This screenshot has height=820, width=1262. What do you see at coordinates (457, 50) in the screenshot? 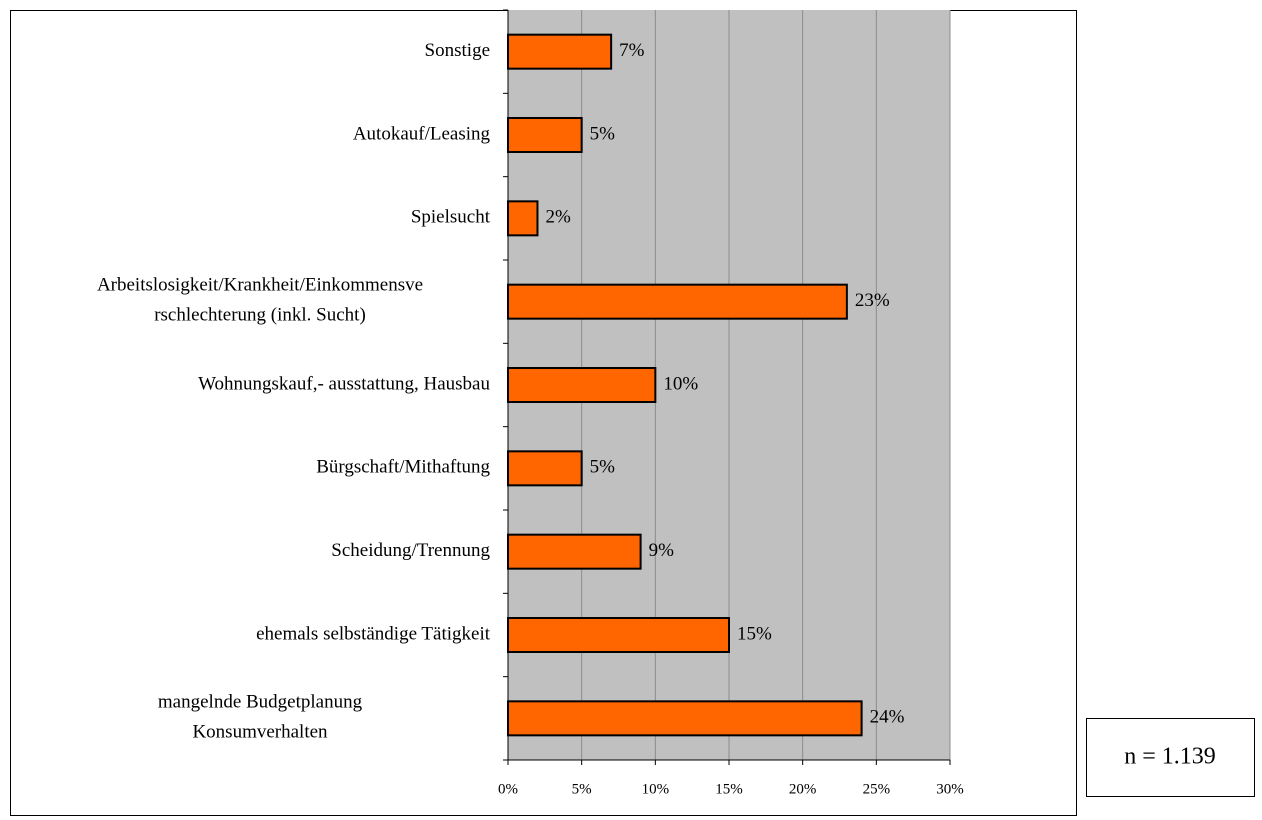
I see `y-tick-label: Sonstige` at bounding box center [457, 50].